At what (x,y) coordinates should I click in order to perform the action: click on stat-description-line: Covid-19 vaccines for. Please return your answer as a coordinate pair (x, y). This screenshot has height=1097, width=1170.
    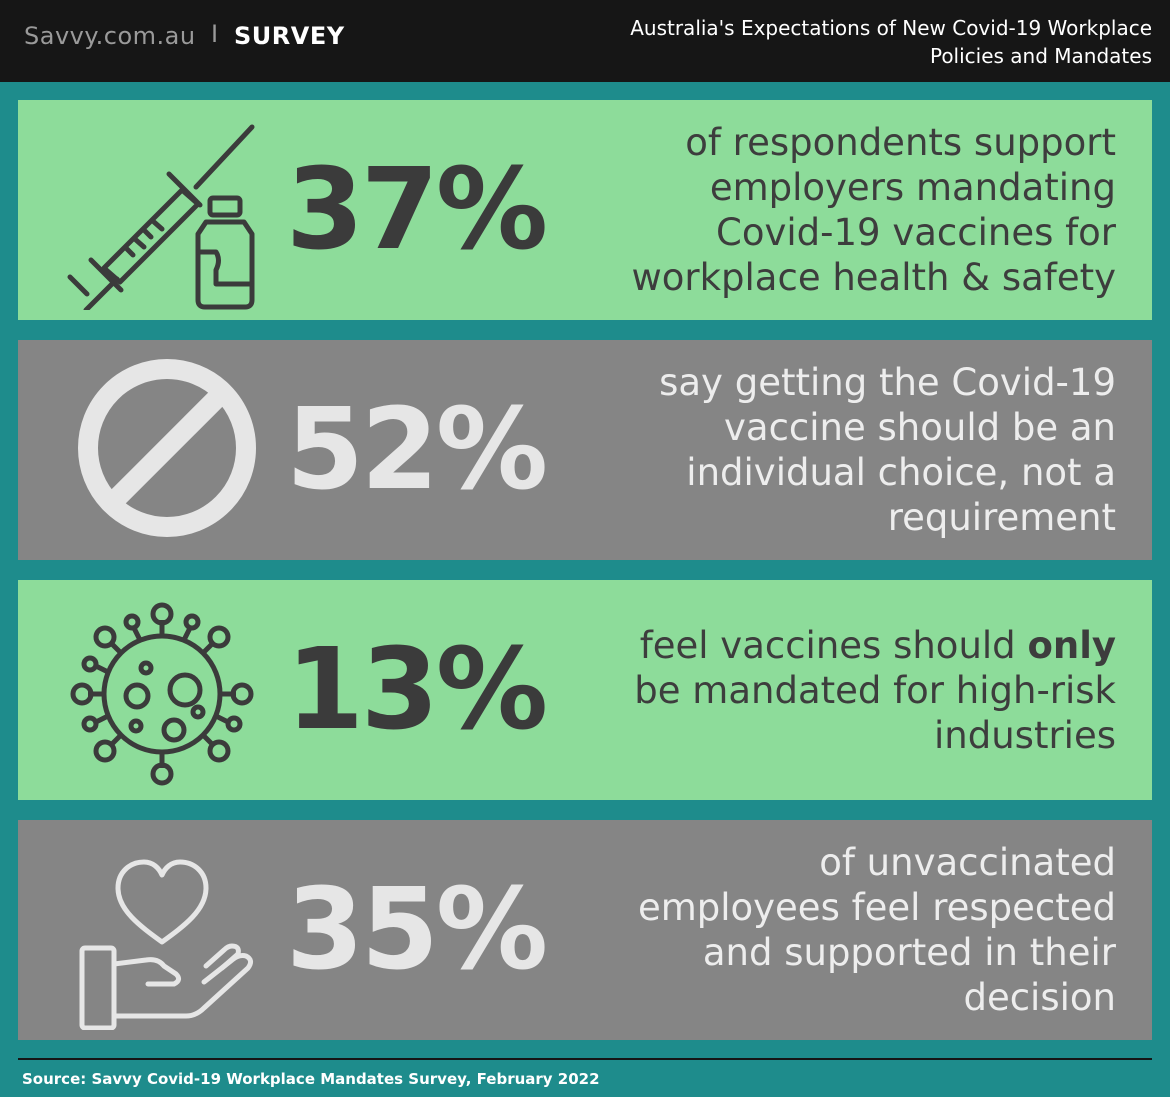
    Looking at the image, I should click on (916, 232).